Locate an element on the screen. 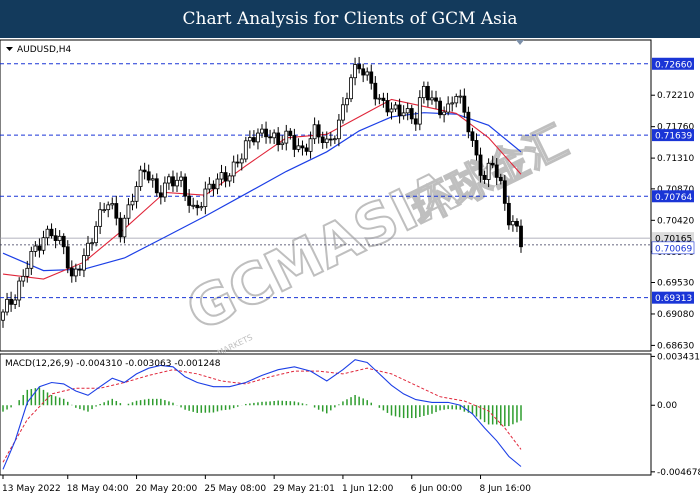 This screenshot has width=700, height=500. title-bar: Chart Analysis for Clients of GCM Asia is located at coordinates (350, 19).